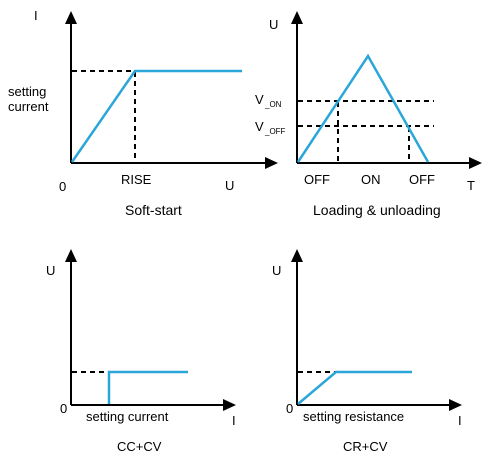 This screenshot has height=462, width=500. Describe the element at coordinates (234, 420) in the screenshot. I see `cc-cv-x-axis-label: I` at that location.